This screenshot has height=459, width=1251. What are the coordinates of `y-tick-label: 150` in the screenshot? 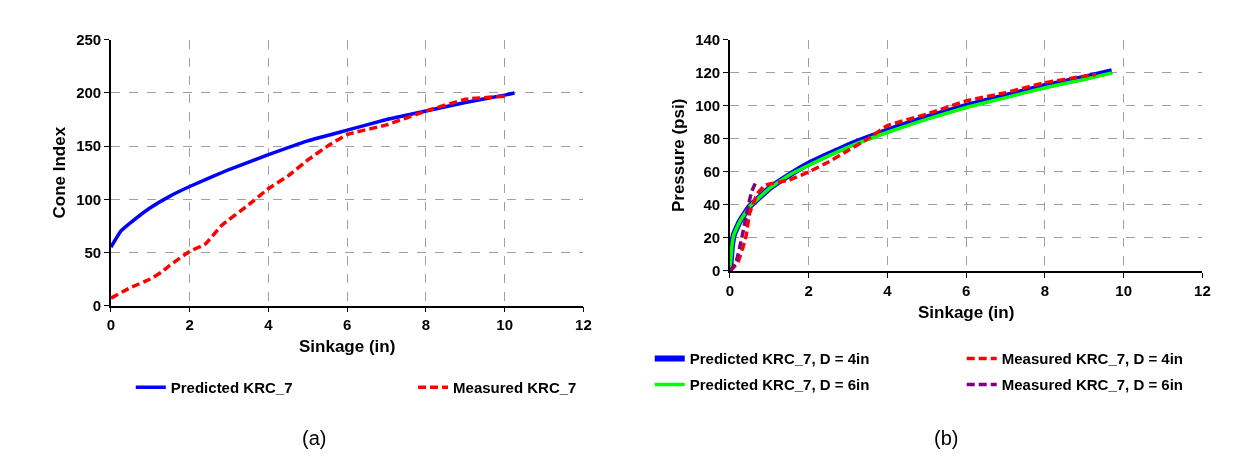 It's located at (89, 146).